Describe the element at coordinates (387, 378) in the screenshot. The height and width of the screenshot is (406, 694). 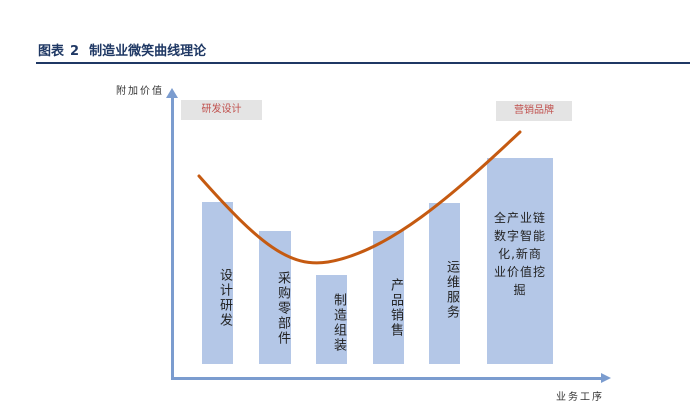
I see `x-axis-line` at that location.